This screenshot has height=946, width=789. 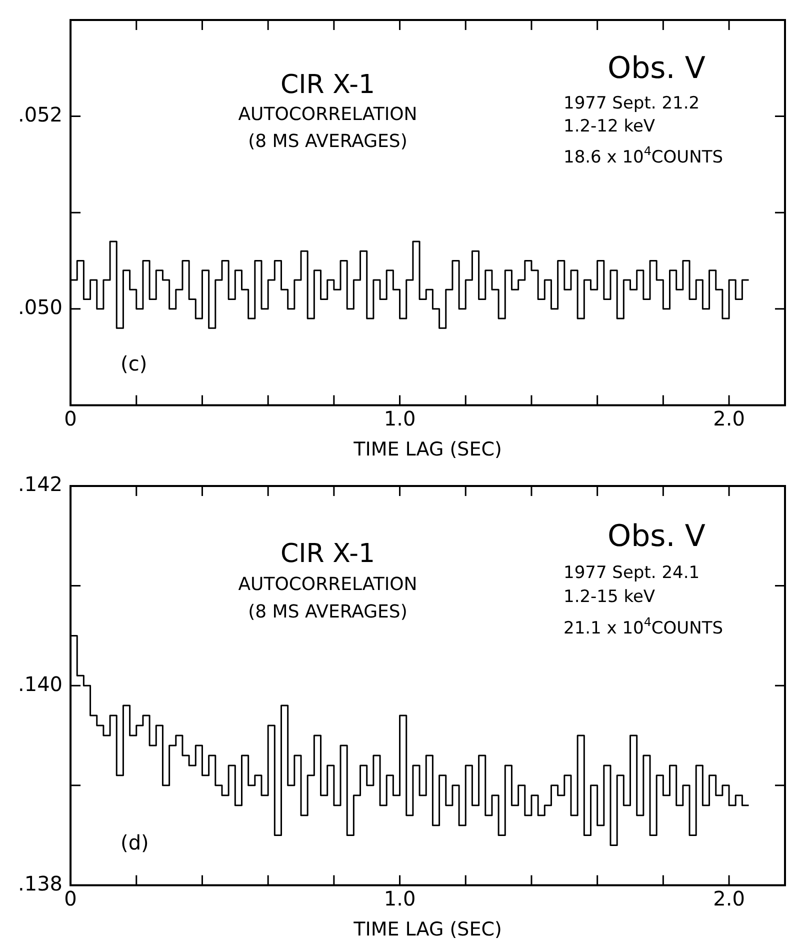 What do you see at coordinates (134, 842) in the screenshot?
I see `annotation: (d)` at bounding box center [134, 842].